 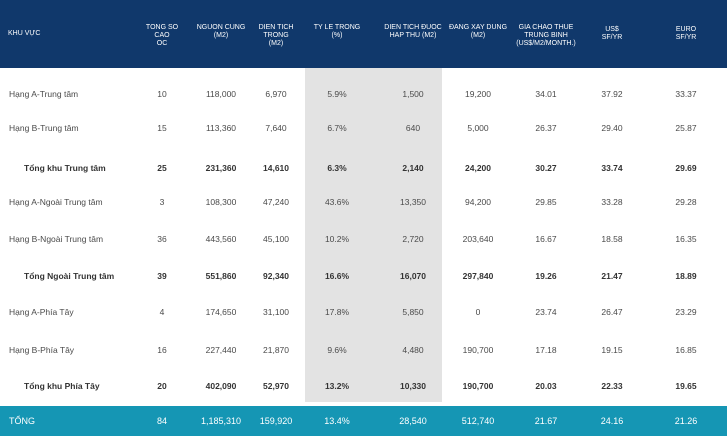 I want to click on column-header: DIEN TICH ĐUOC HAP THU (M2), so click(x=413, y=31).